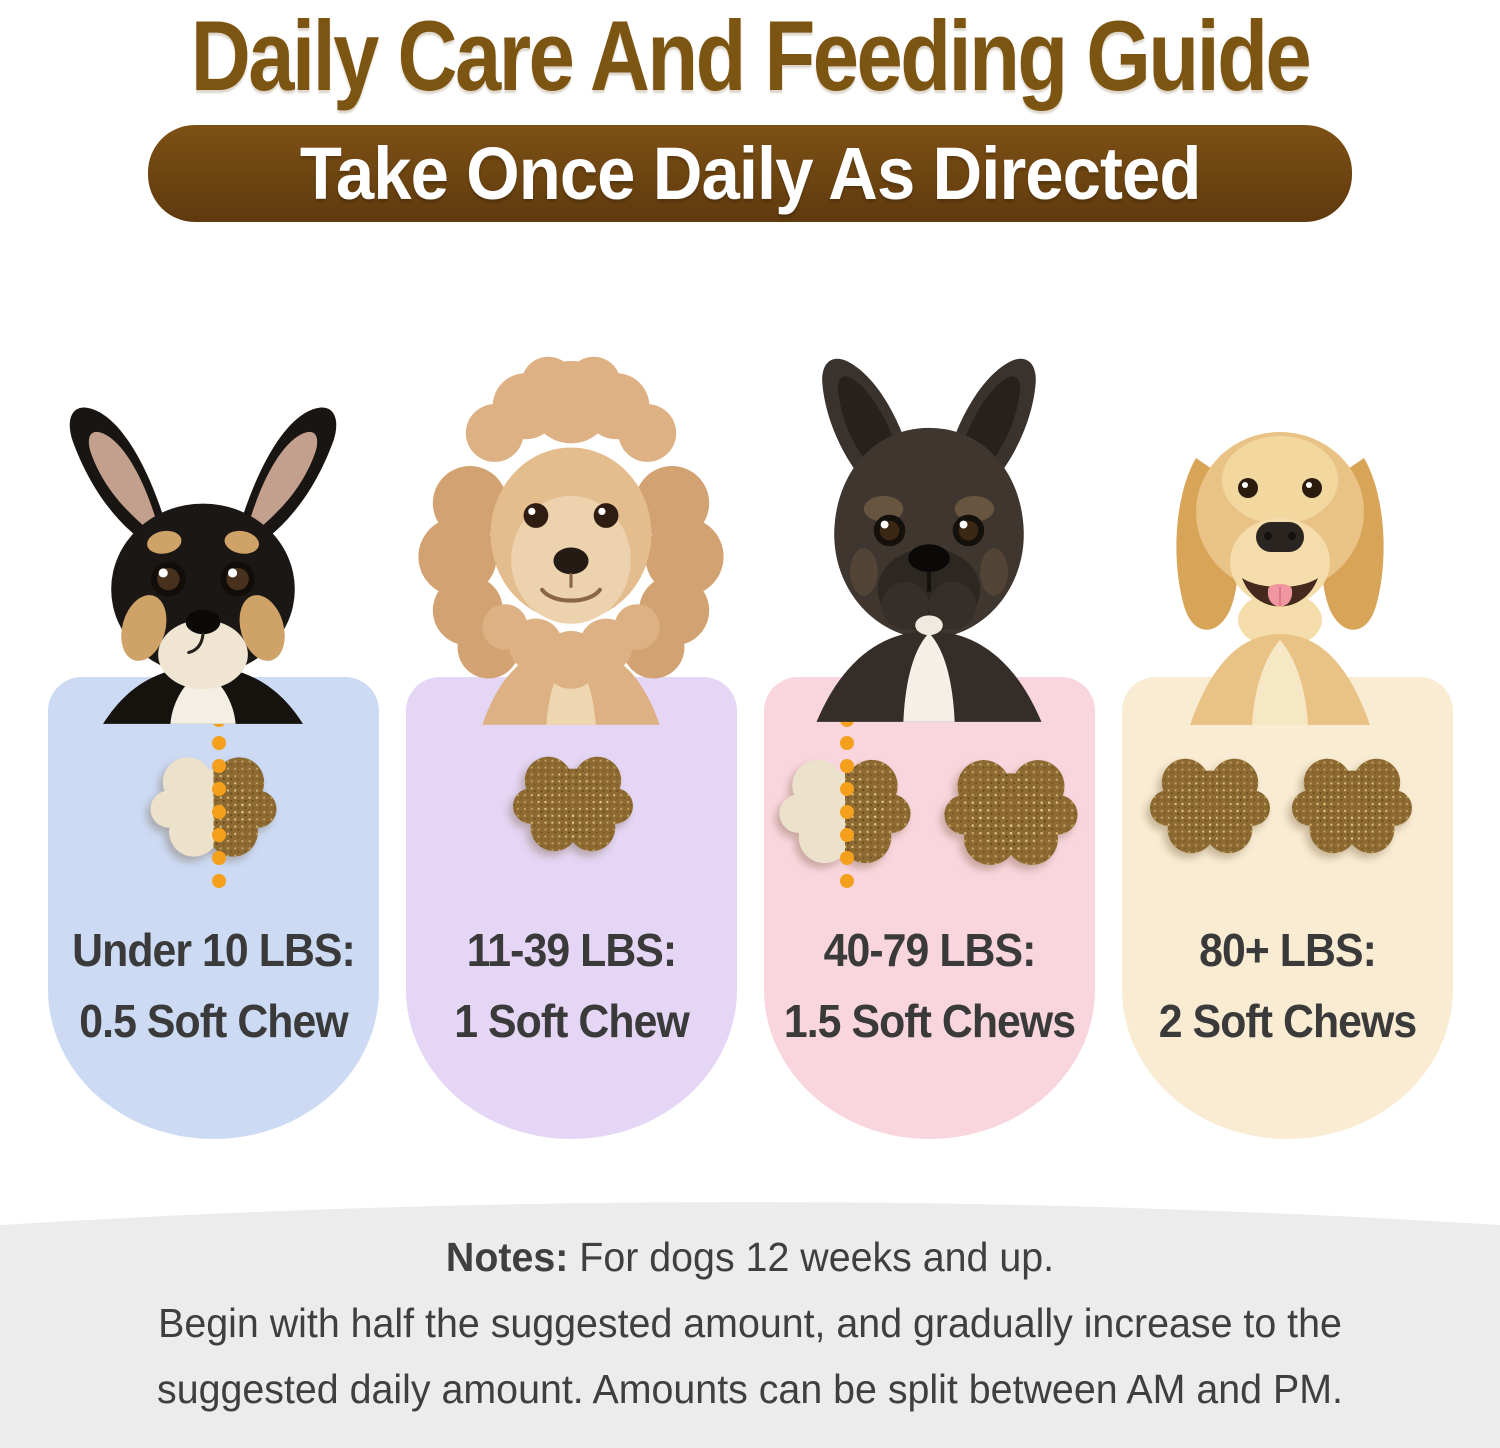 Image resolution: width=1500 pixels, height=1448 pixels. I want to click on dose-card-blue: Under 10 LBS: 0.5 Soft Chew, so click(213, 908).